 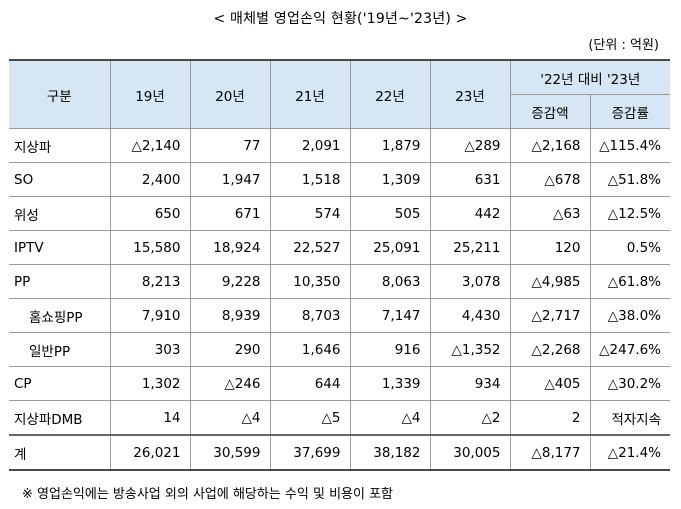 What do you see at coordinates (310, 94) in the screenshot?
I see `header-year-21: 21년` at bounding box center [310, 94].